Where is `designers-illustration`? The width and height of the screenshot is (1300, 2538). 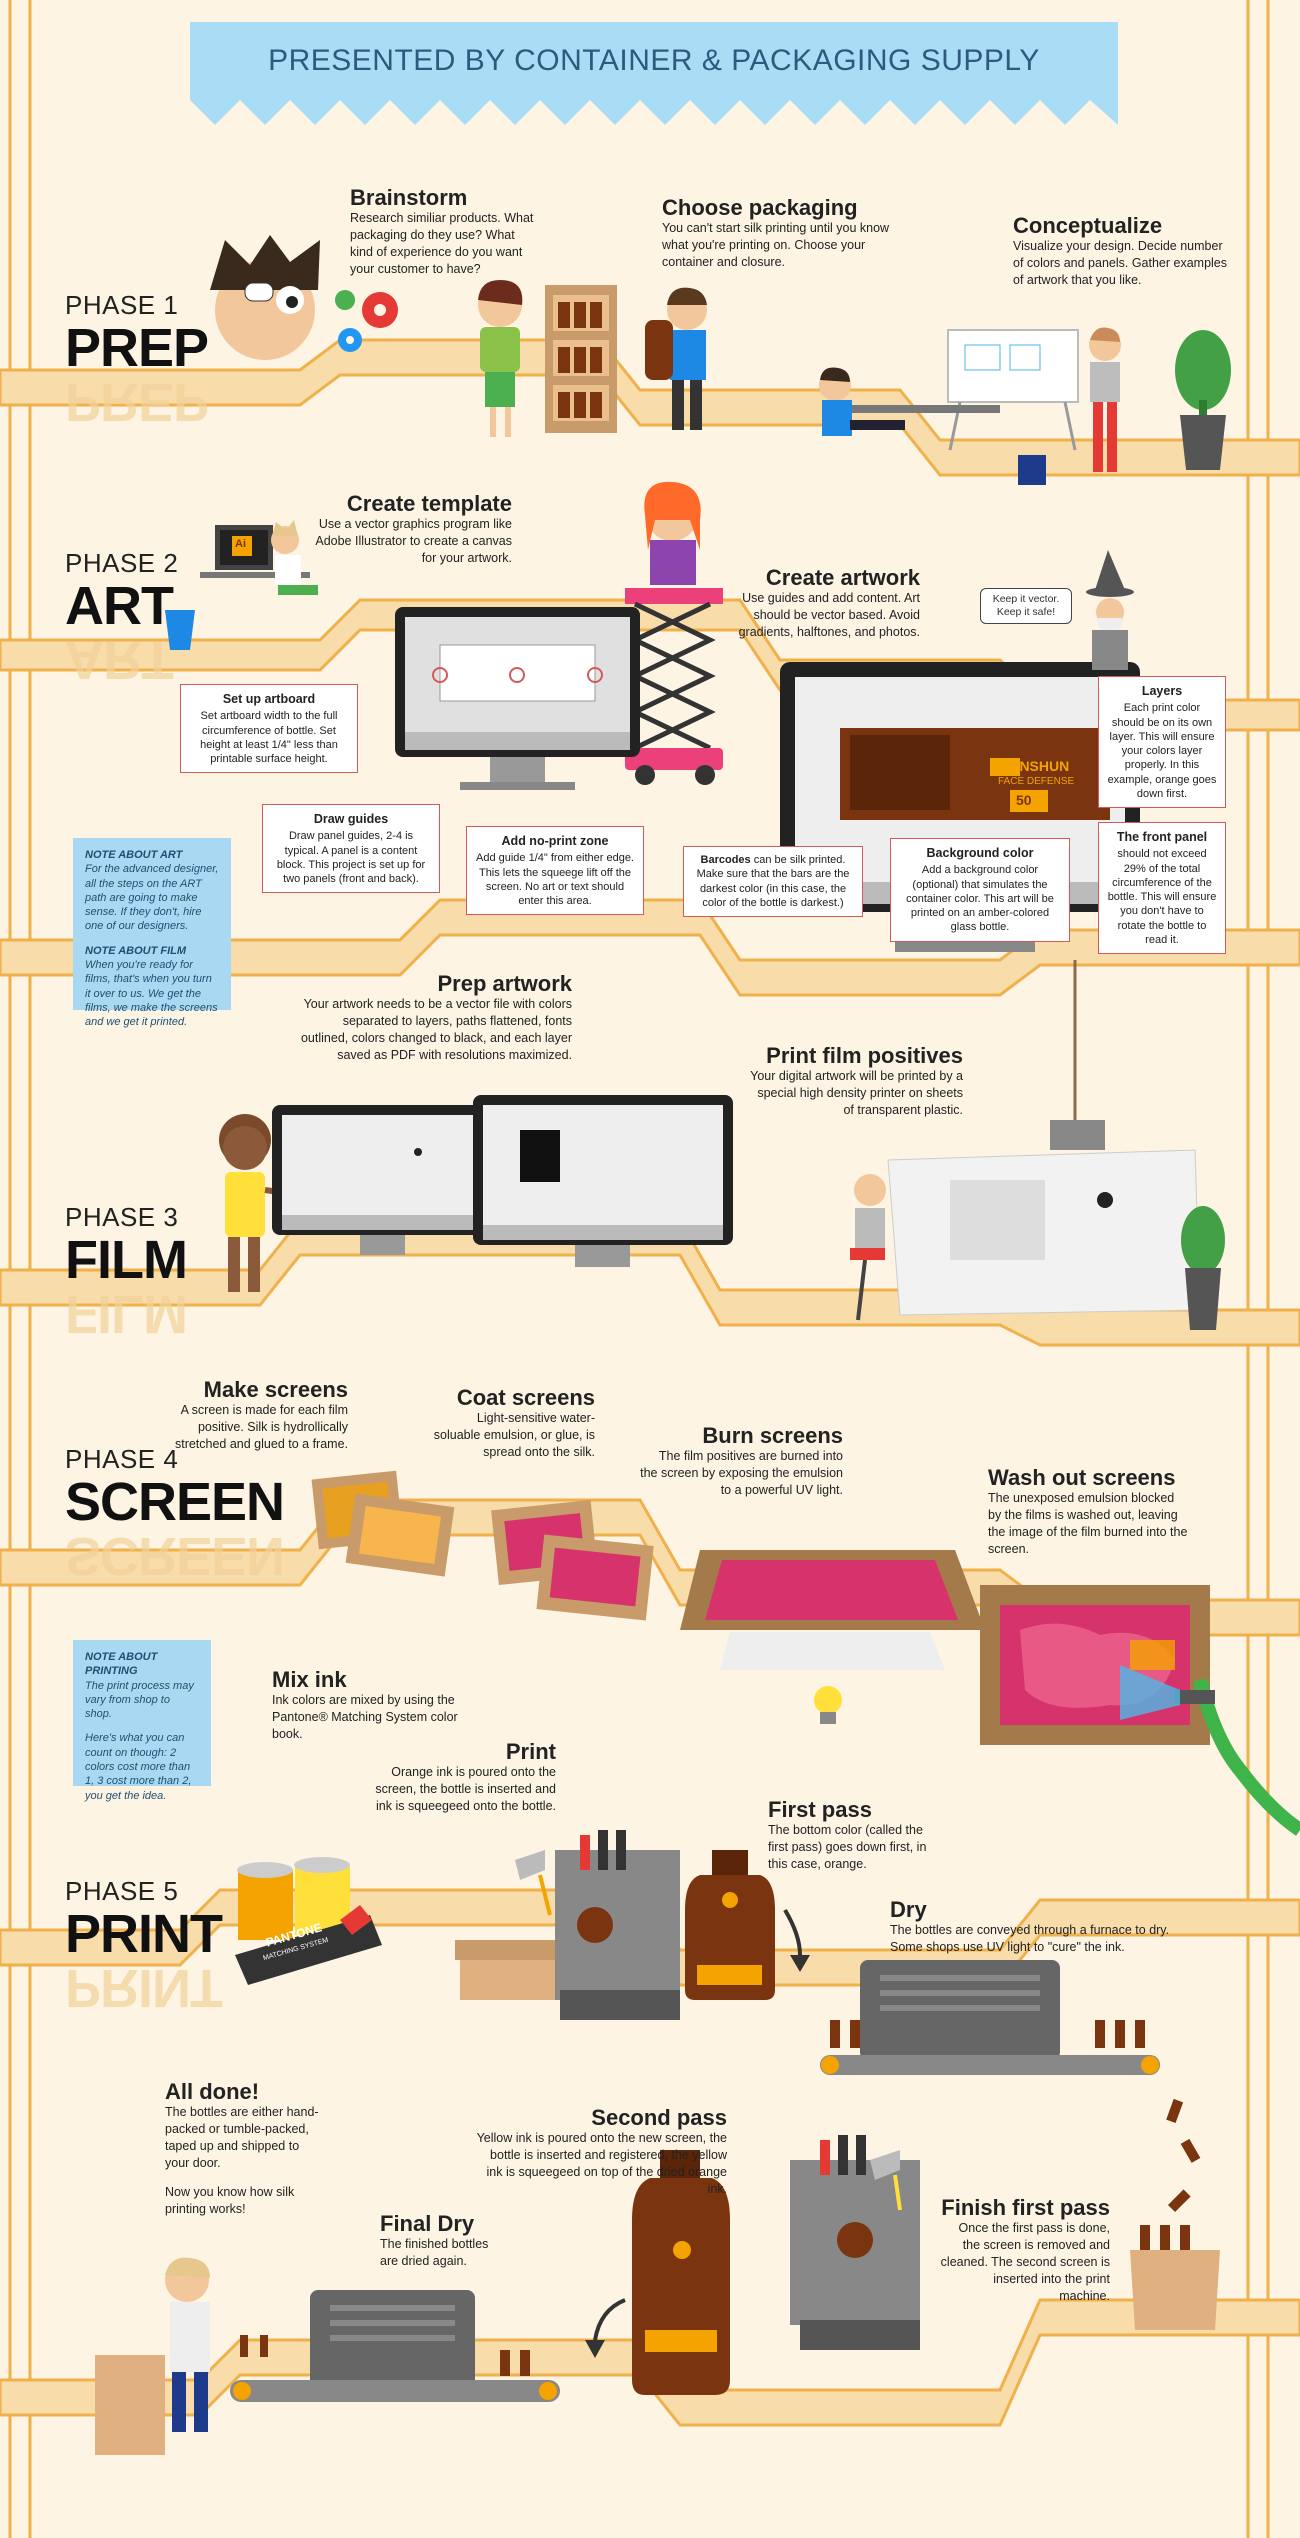 designers-illustration is located at coordinates (970, 406).